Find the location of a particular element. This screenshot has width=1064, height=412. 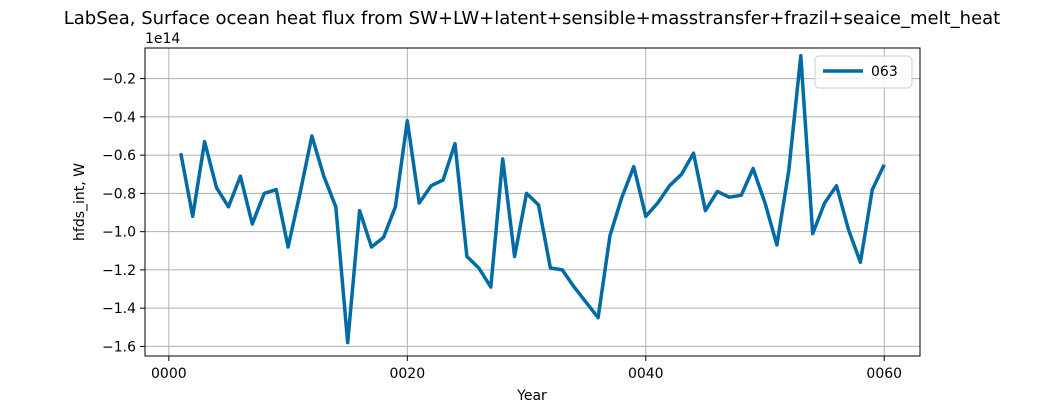

y-tick-label: −0.6 is located at coordinates (119, 156).